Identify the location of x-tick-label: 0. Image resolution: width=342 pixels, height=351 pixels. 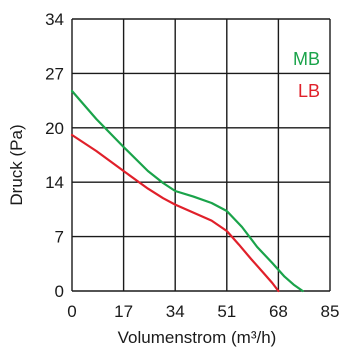
(71, 311).